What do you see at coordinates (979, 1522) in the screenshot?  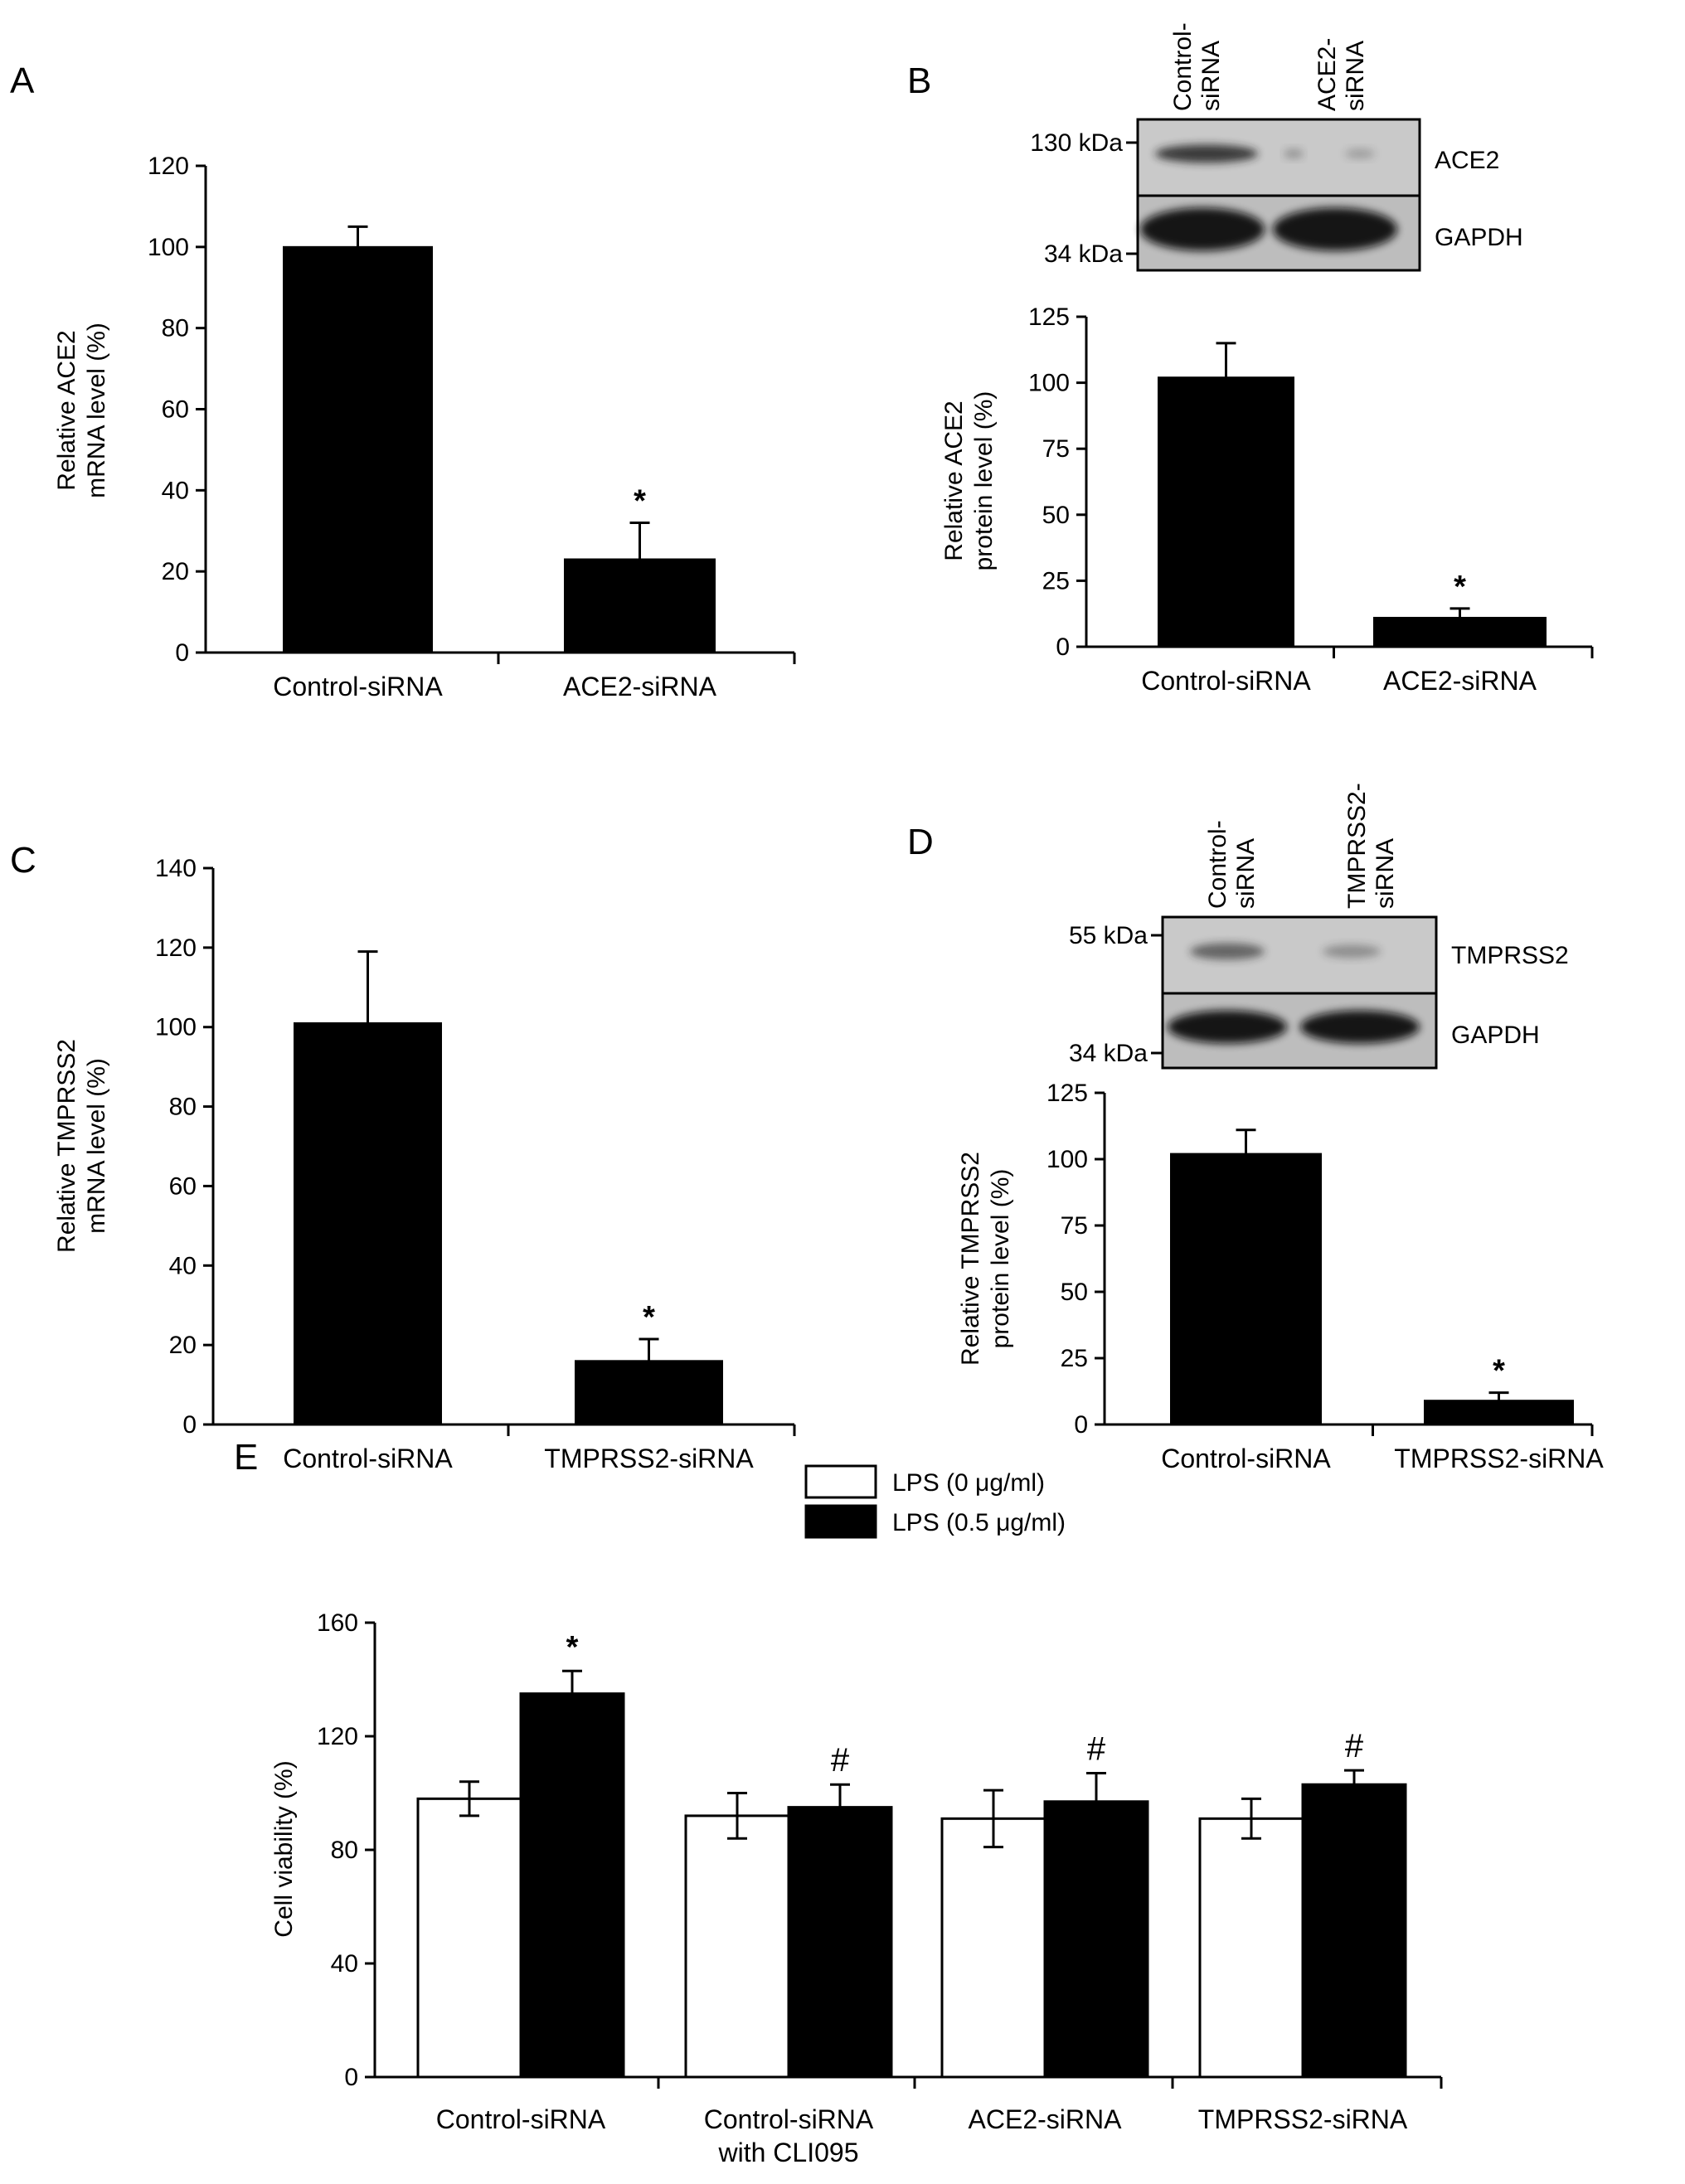 I see `legend-label: LPS (0.5 μg/ml)` at bounding box center [979, 1522].